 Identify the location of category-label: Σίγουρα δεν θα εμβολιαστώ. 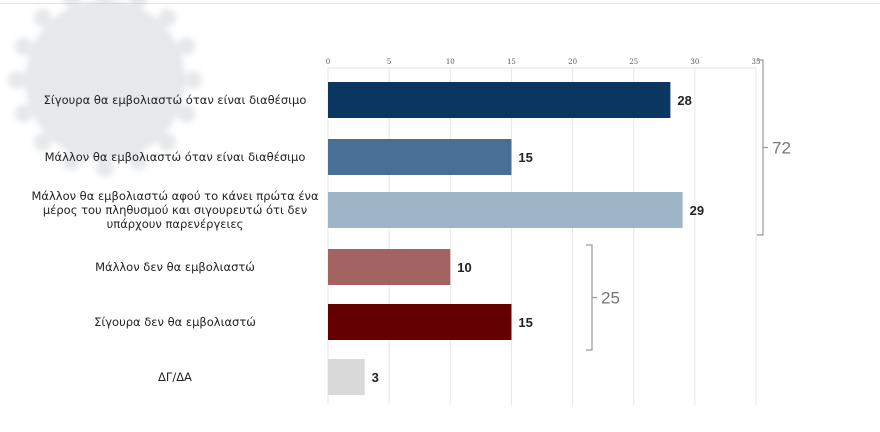
(175, 322).